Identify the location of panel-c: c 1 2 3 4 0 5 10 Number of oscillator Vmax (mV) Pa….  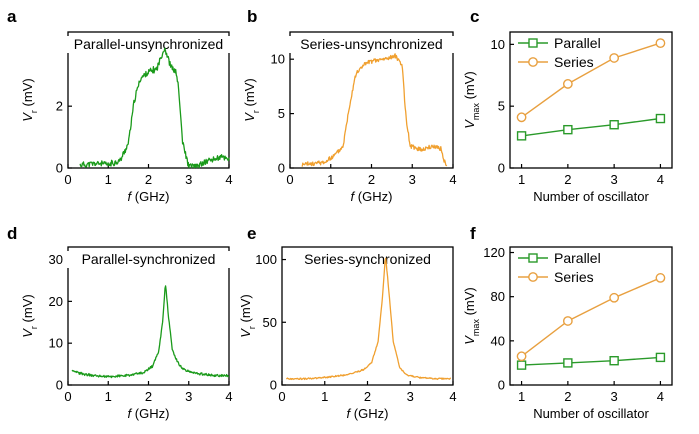
(567, 105).